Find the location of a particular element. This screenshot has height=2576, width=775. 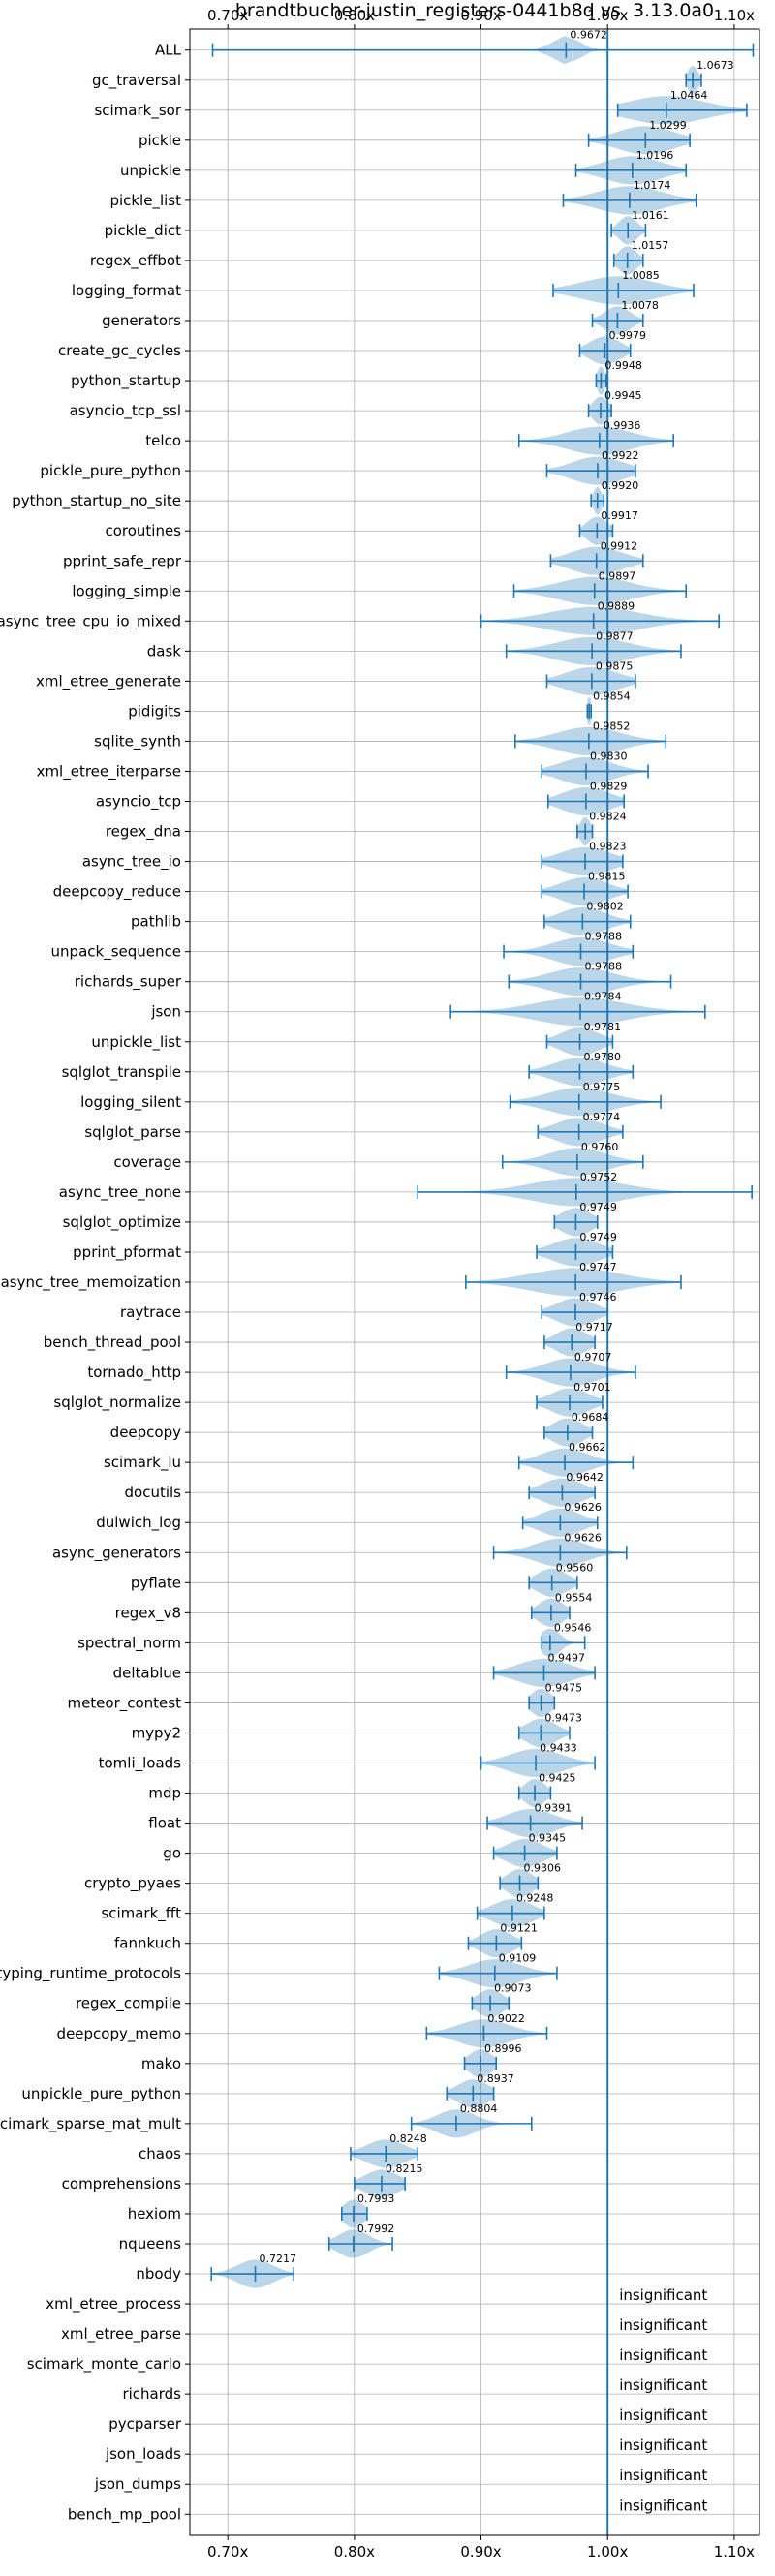

benchmark-label: tomli_loads is located at coordinates (140, 1763).